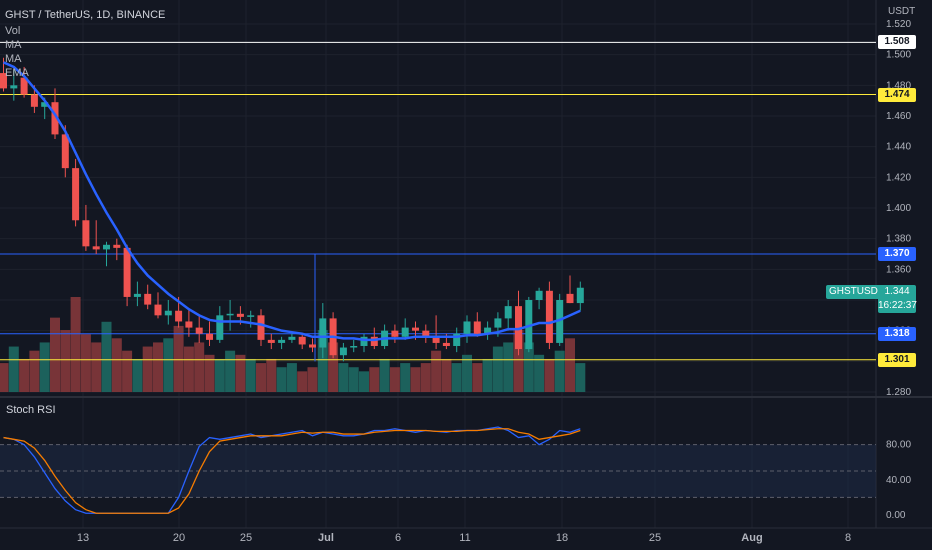  I want to click on price-tick-label: 1.440, so click(898, 147).